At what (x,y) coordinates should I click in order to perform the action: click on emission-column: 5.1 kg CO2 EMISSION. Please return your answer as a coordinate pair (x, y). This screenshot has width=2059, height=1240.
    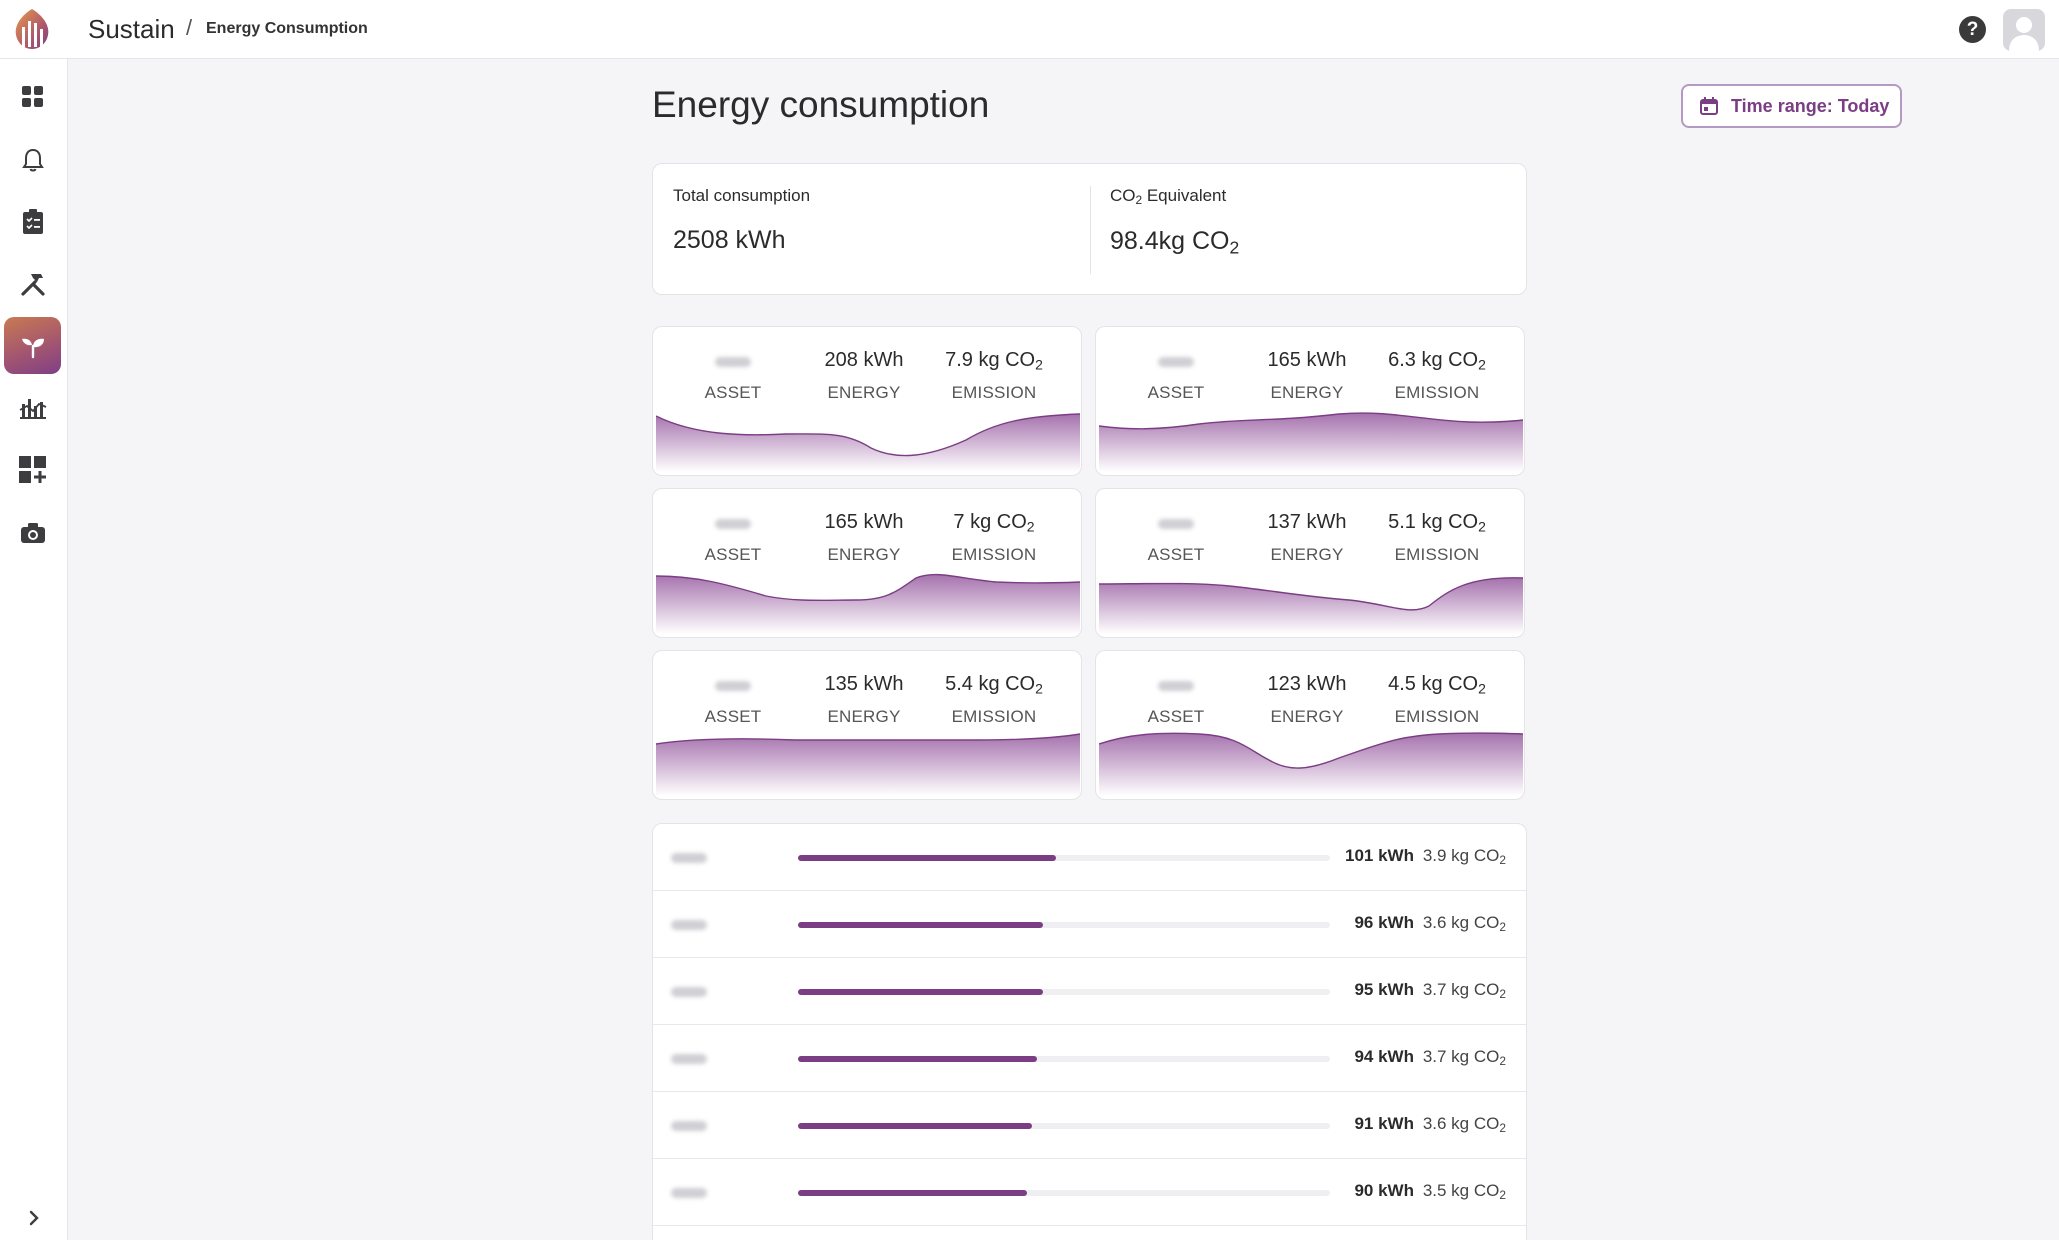
    Looking at the image, I should click on (1437, 538).